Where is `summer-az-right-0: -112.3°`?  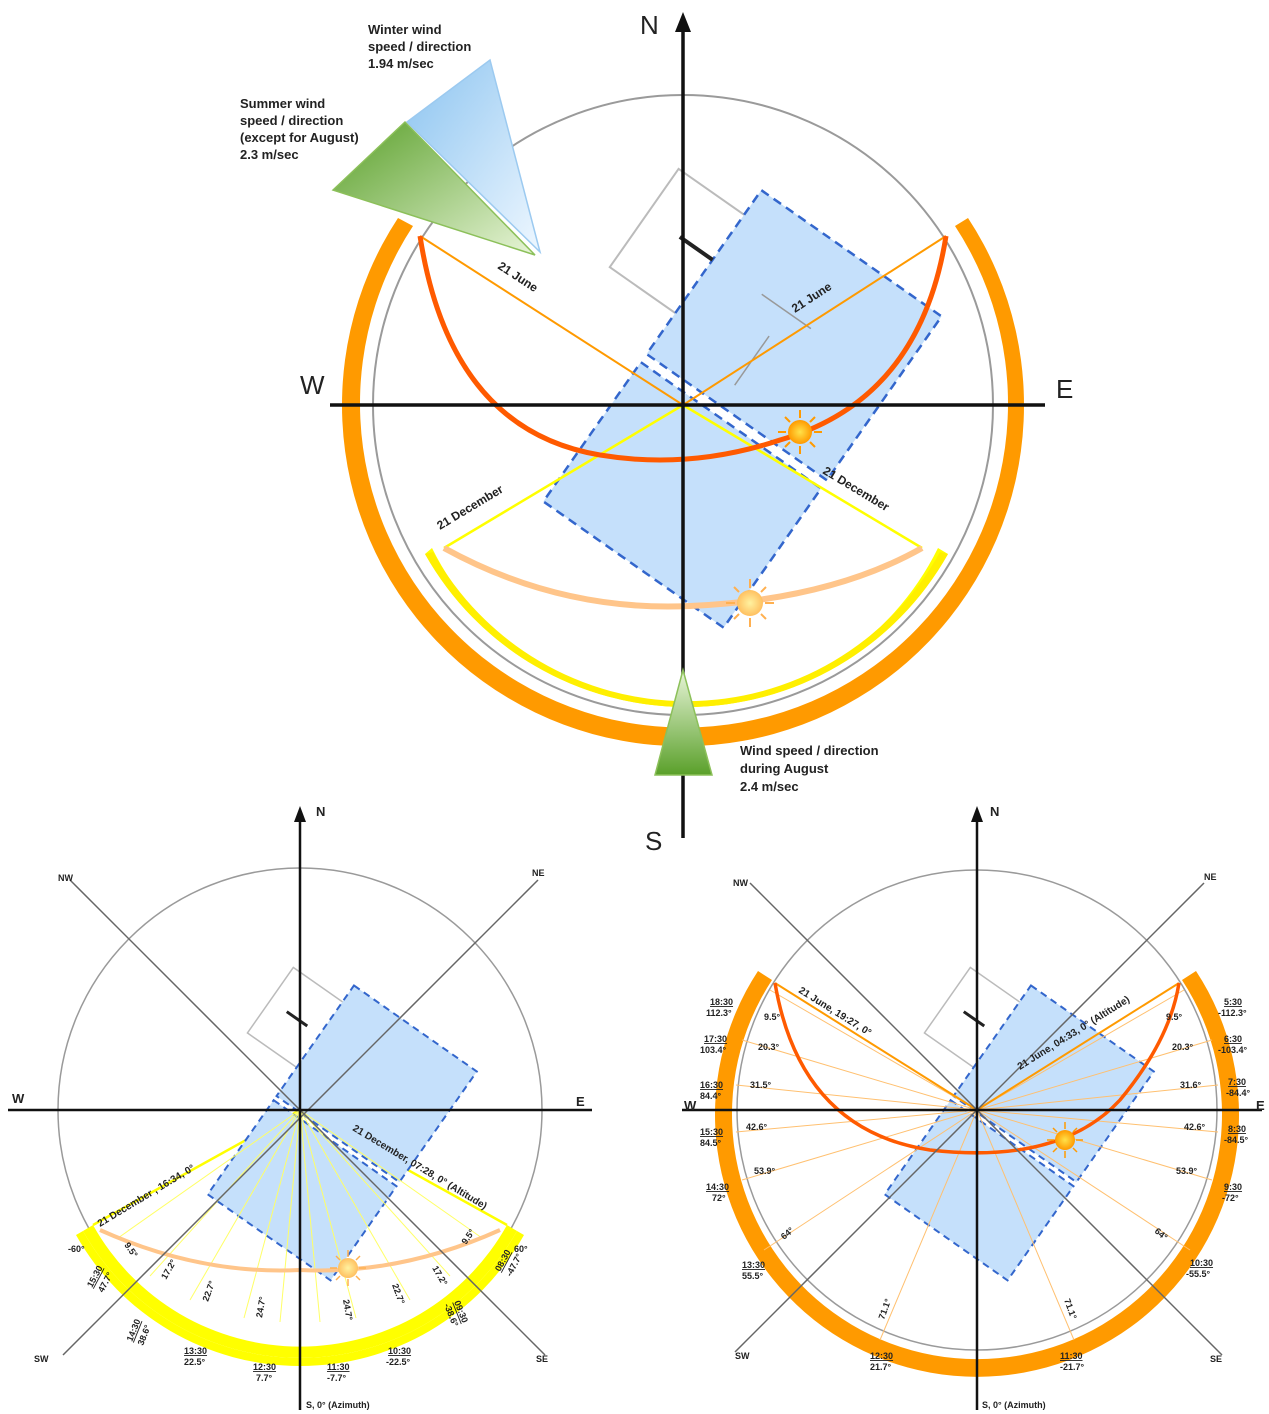
summer-az-right-0: -112.3° is located at coordinates (1232, 1013).